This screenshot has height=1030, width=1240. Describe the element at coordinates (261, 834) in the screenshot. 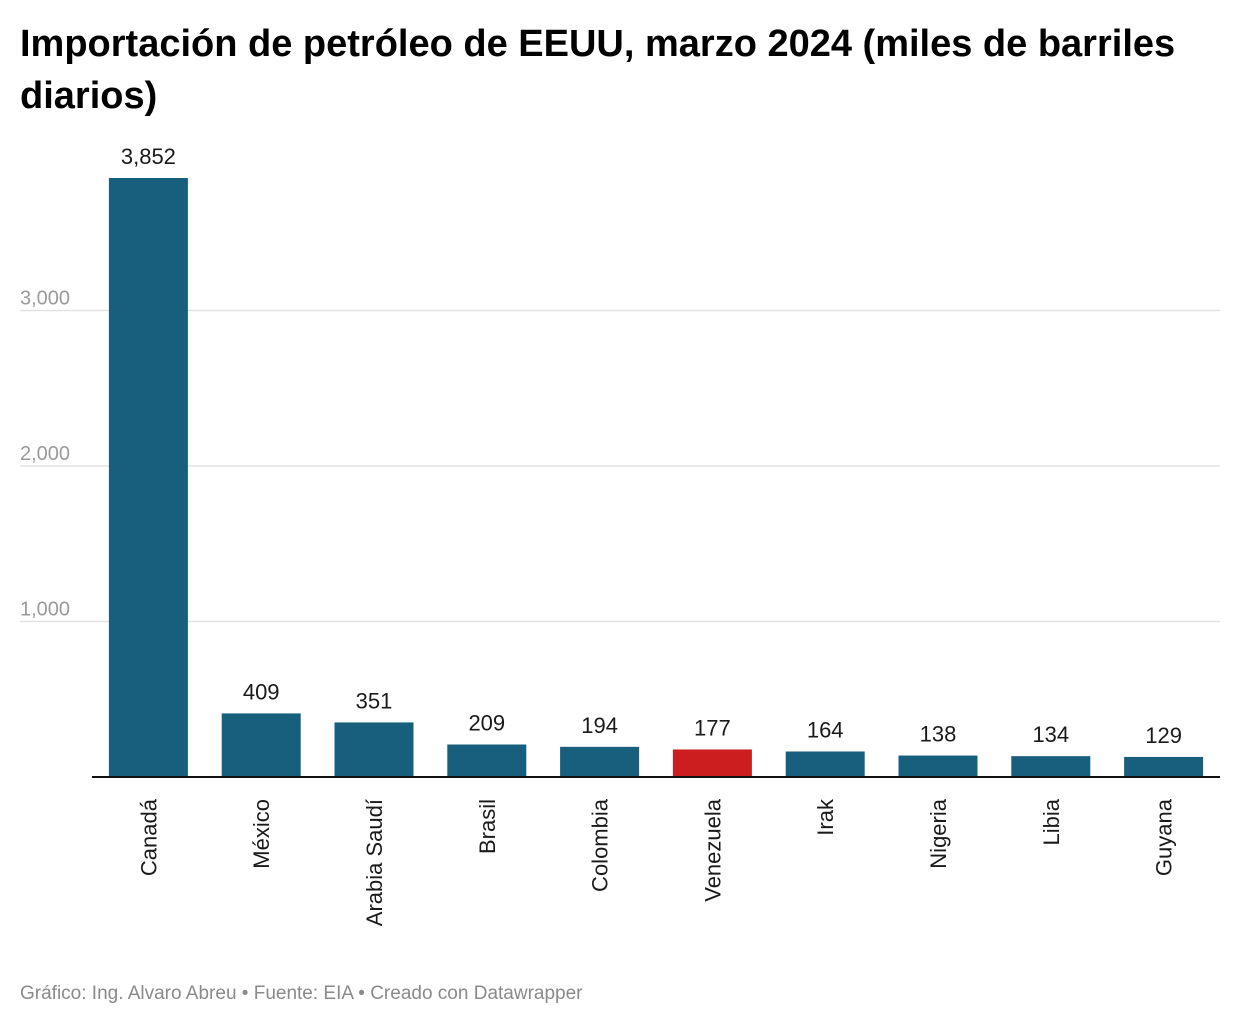

I see `category-label: México` at that location.